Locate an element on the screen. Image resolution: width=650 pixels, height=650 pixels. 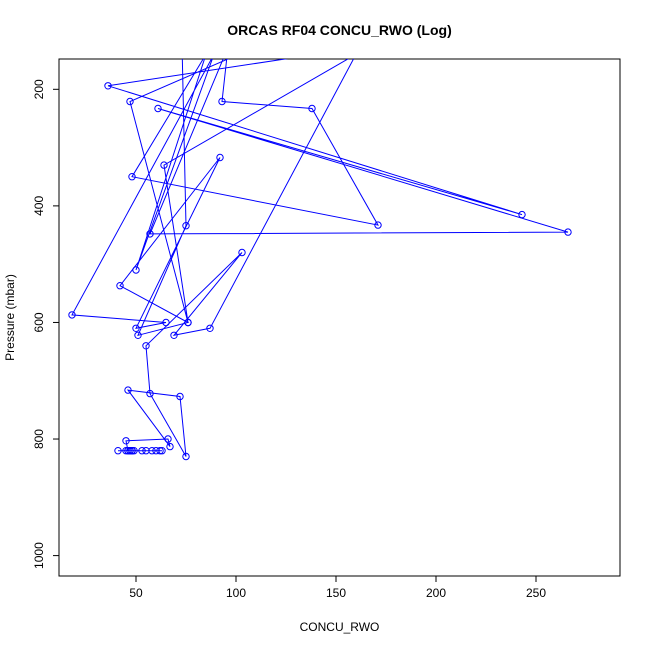
y-tick-label: 600 is located at coordinates (39, 322).